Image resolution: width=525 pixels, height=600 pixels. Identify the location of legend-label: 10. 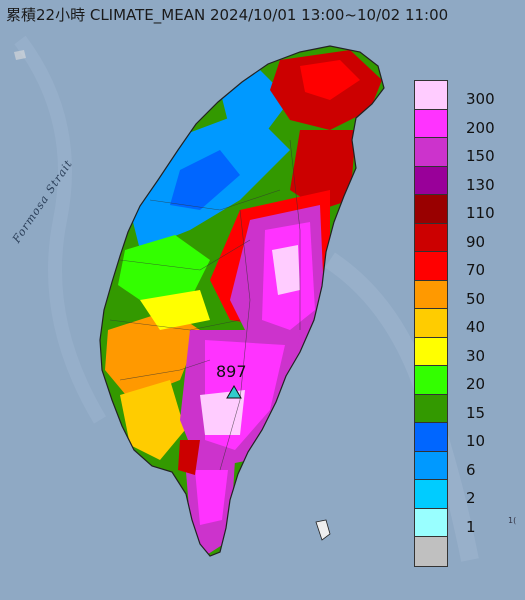
(476, 441).